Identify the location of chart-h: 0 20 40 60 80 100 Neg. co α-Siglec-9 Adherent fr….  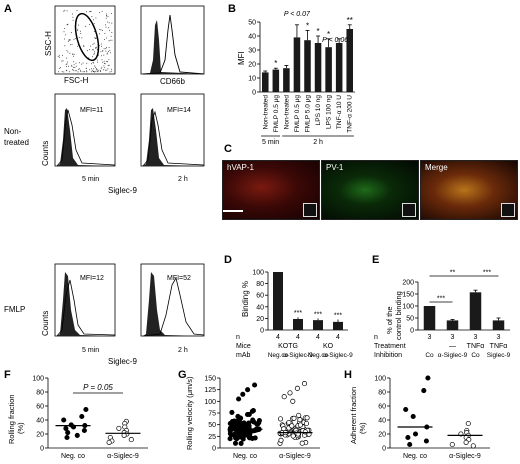
(419, 417).